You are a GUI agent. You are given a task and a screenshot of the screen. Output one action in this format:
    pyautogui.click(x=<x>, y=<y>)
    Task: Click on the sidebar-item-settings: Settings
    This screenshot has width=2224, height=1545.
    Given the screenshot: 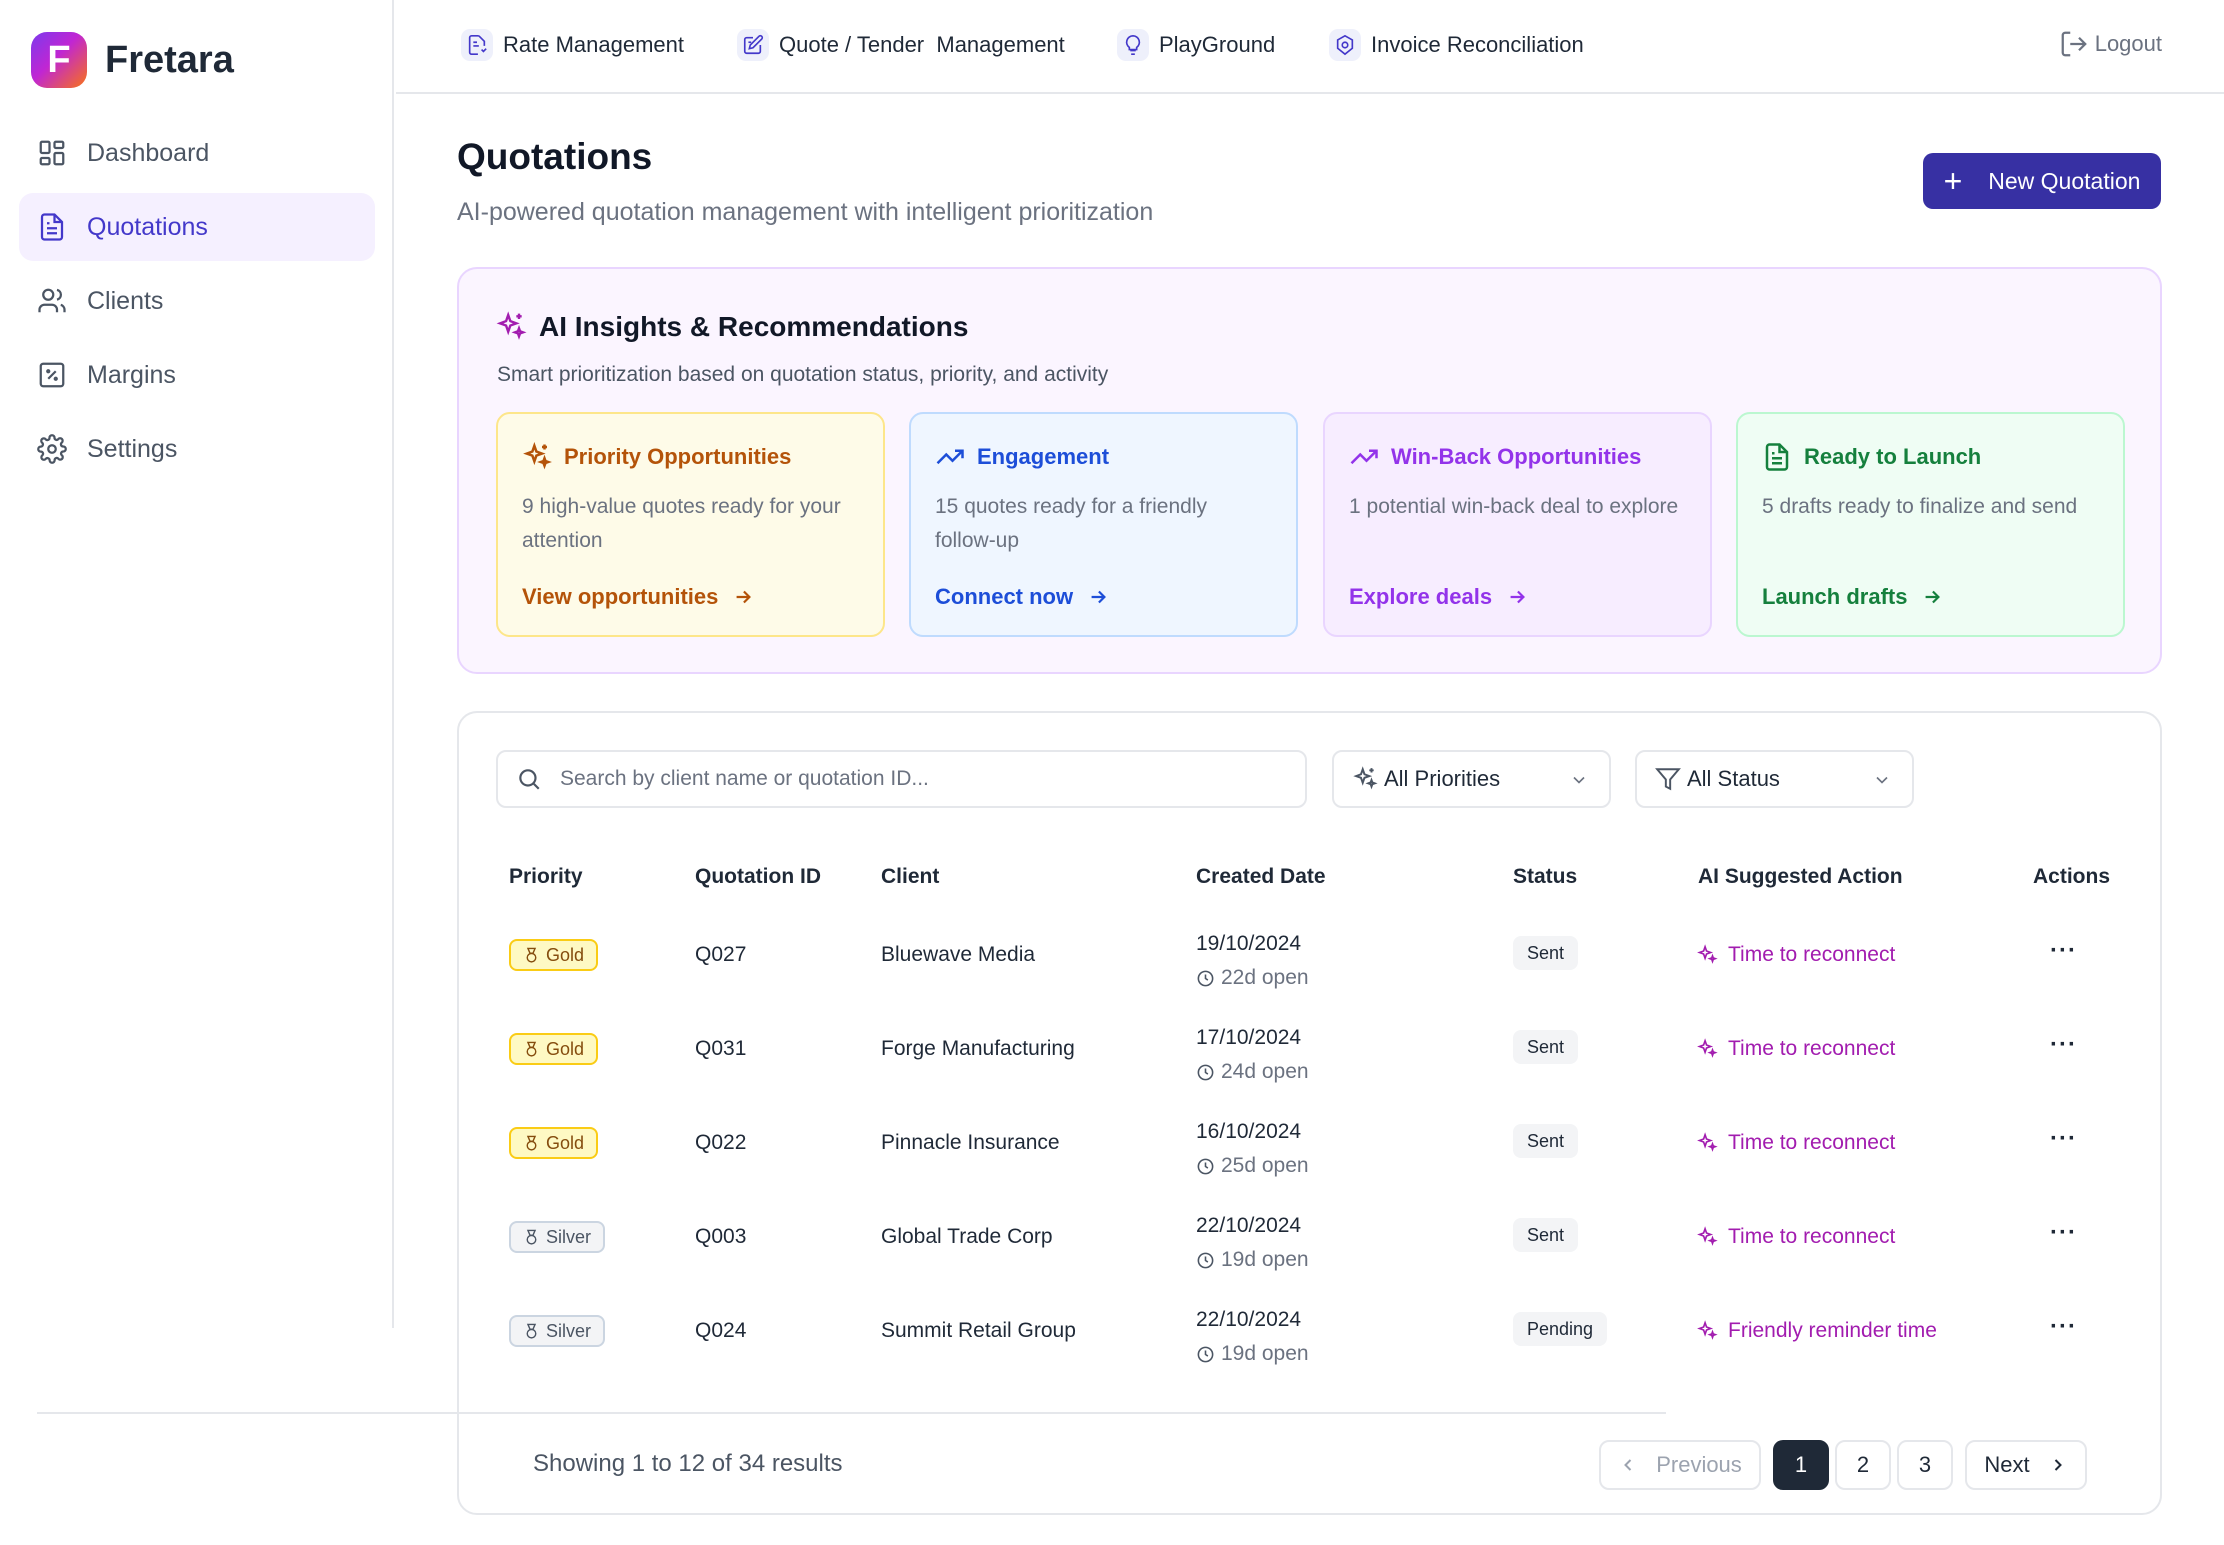 What is the action you would take?
    pyautogui.click(x=197, y=449)
    